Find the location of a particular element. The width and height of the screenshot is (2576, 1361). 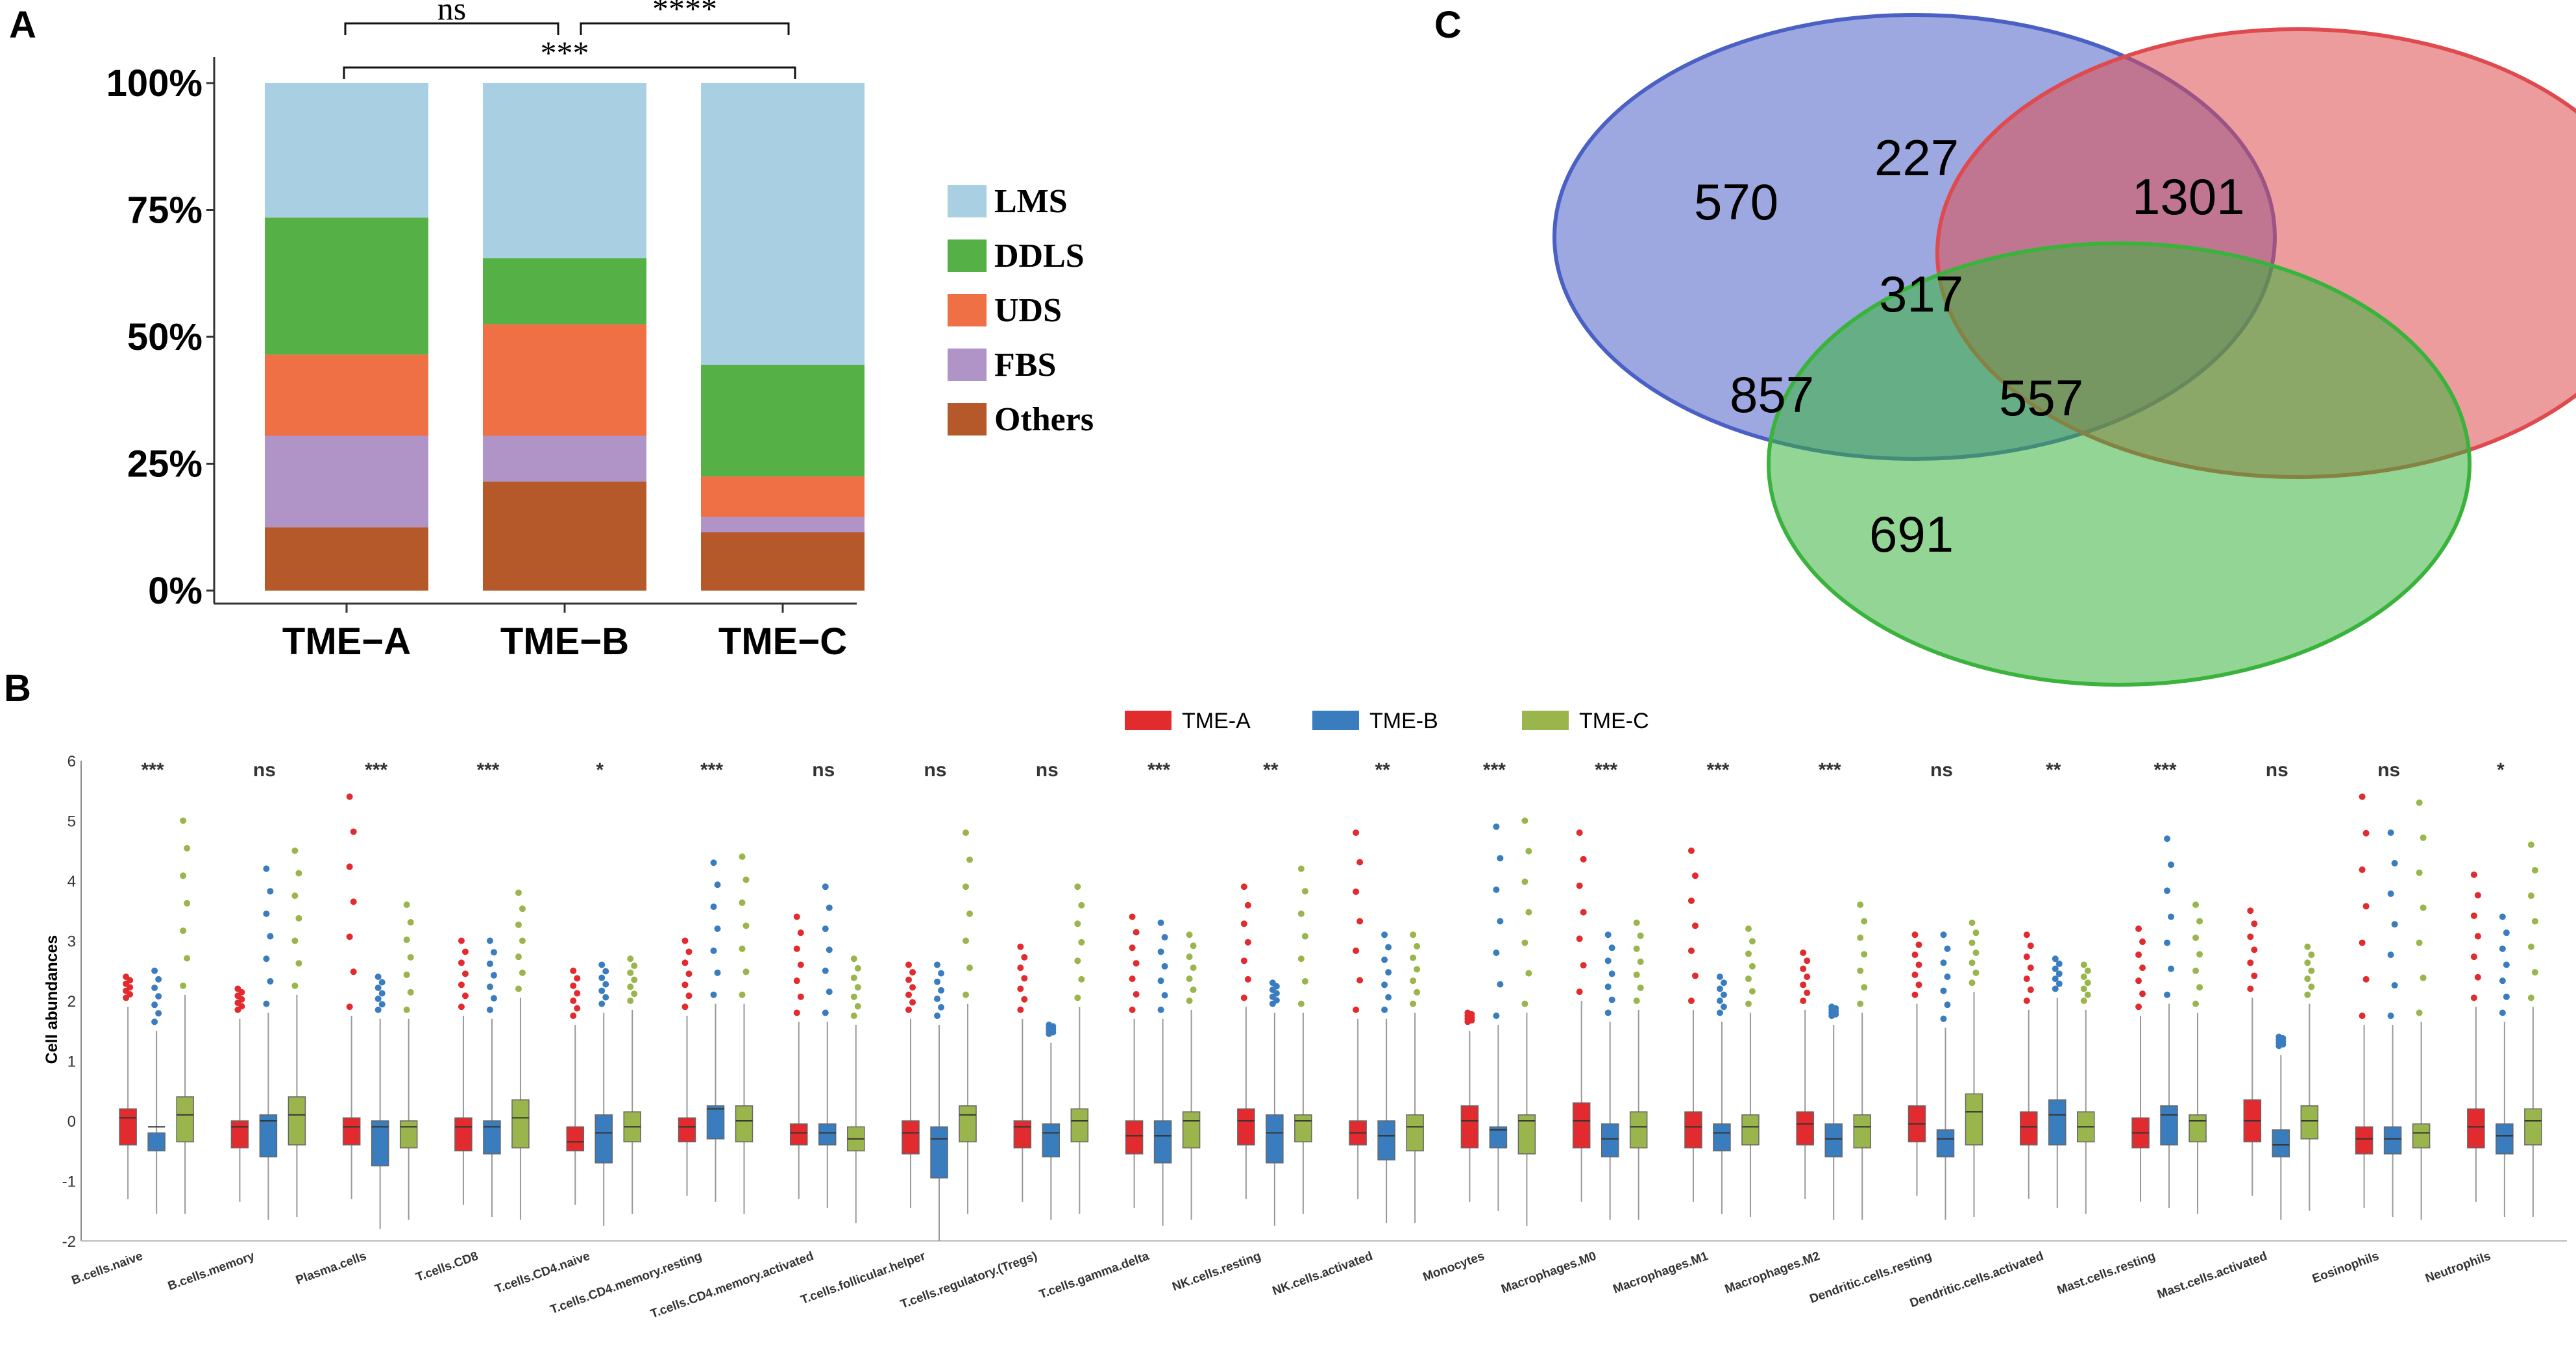

legend-swatch-ddls is located at coordinates (967, 255).